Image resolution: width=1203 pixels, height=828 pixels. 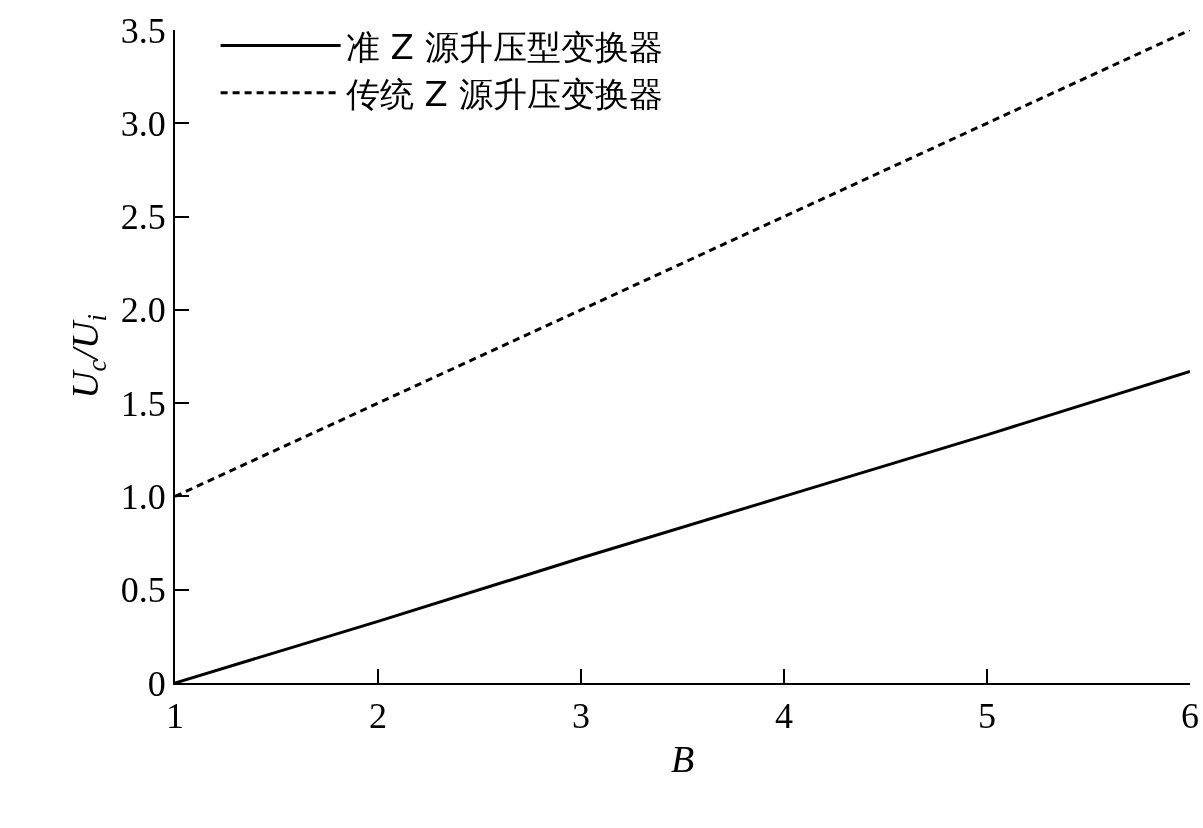 What do you see at coordinates (682, 758) in the screenshot?
I see `x-axis-title: B` at bounding box center [682, 758].